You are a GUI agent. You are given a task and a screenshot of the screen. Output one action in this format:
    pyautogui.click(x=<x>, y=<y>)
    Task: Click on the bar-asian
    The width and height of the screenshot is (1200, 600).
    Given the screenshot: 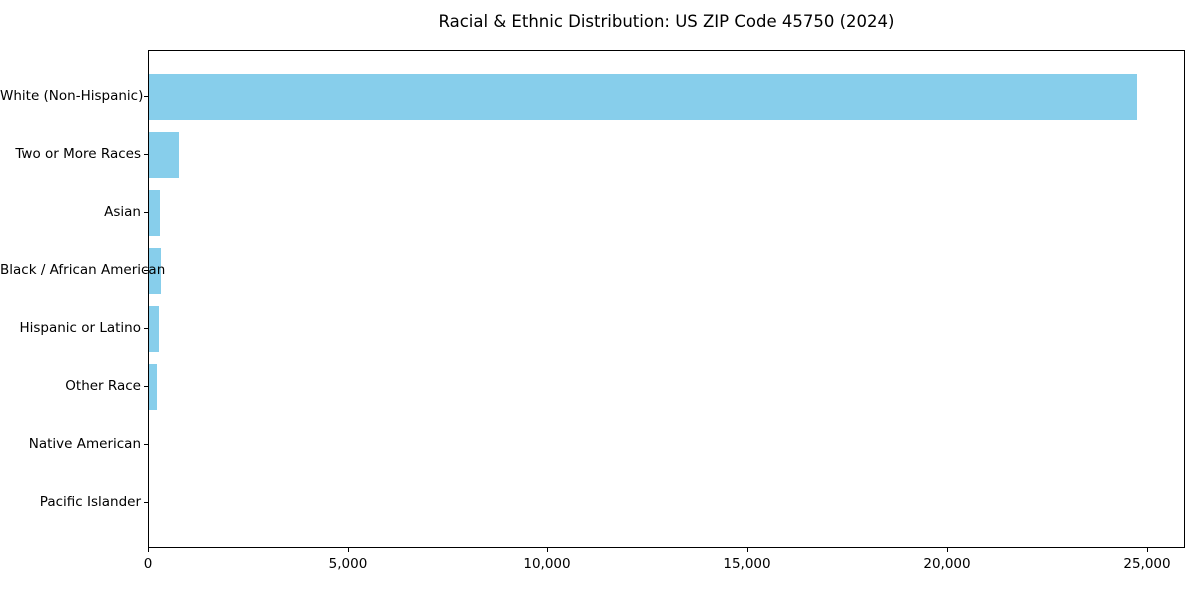 What is the action you would take?
    pyautogui.click(x=155, y=213)
    